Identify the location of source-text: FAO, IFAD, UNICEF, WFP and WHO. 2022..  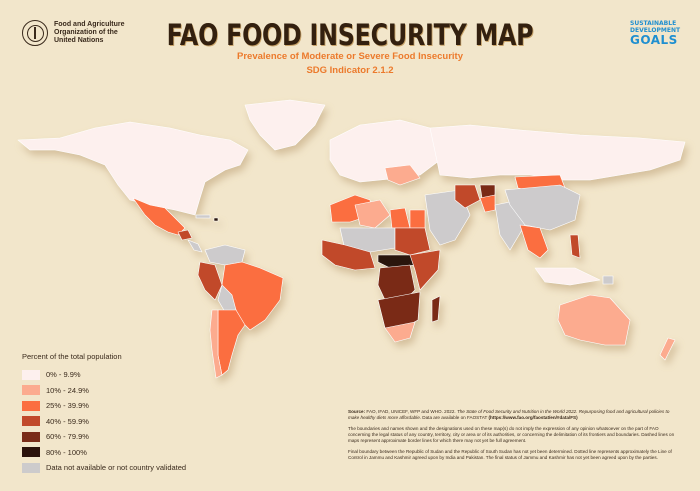
(411, 411).